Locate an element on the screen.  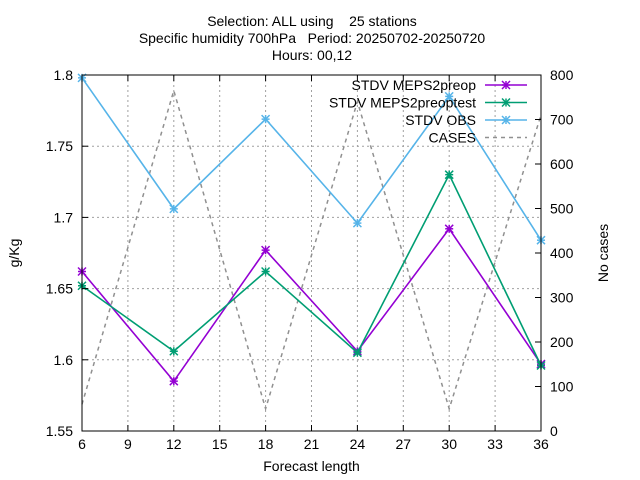
x-tick-label: 24 is located at coordinates (358, 444).